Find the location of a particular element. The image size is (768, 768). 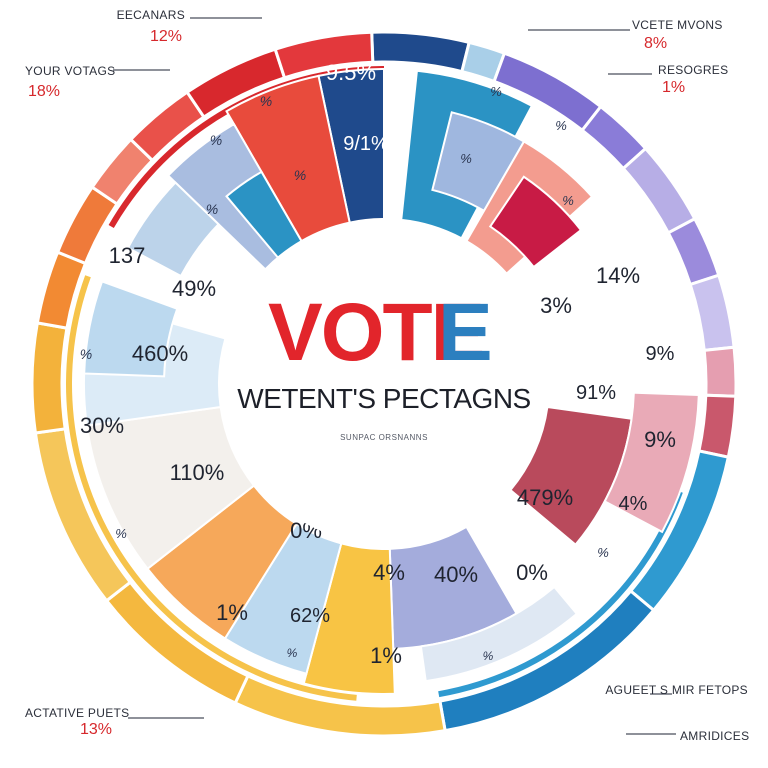

segment-label: 460% is located at coordinates (160, 353).